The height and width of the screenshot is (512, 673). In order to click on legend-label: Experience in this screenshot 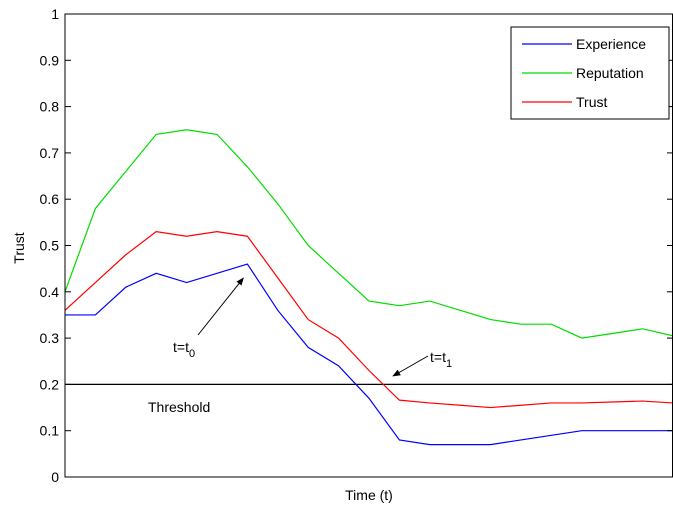, I will do `click(611, 44)`.